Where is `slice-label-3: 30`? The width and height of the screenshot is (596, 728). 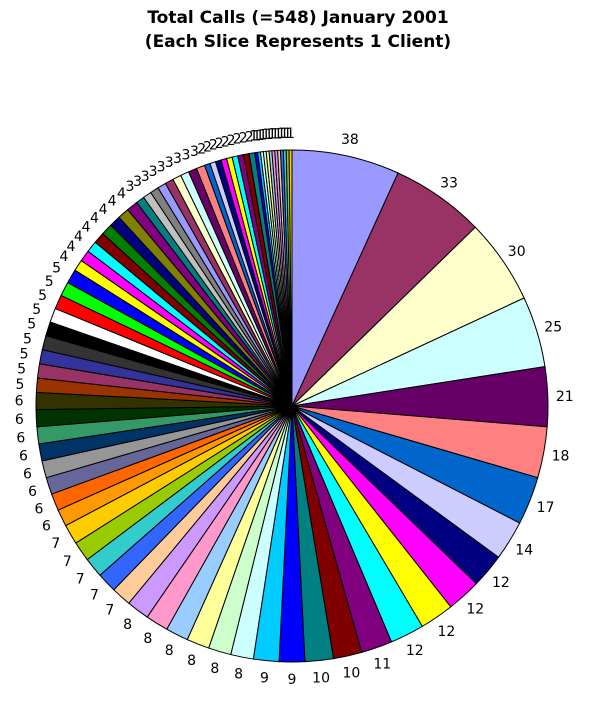
slice-label-3: 30 is located at coordinates (517, 252).